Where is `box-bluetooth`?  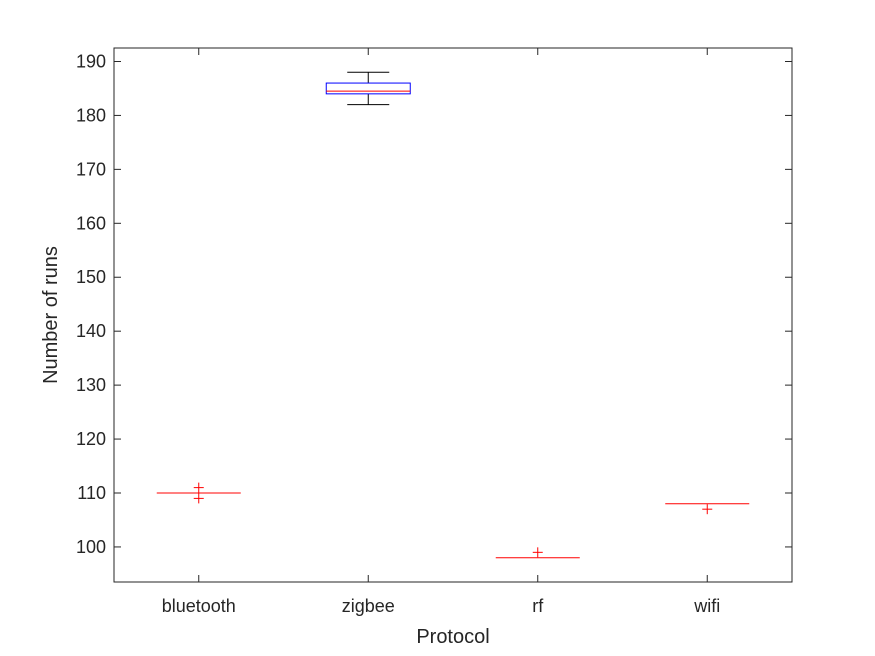 box-bluetooth is located at coordinates (198, 493).